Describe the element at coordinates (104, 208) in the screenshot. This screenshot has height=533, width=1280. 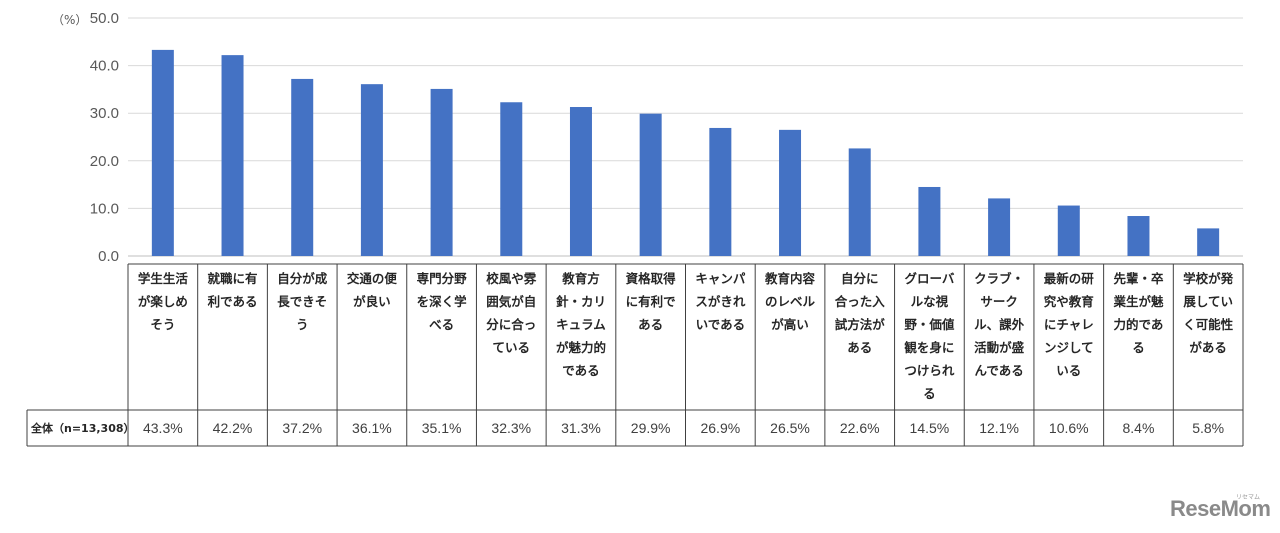
I see `y-tick-label: 10.0` at that location.